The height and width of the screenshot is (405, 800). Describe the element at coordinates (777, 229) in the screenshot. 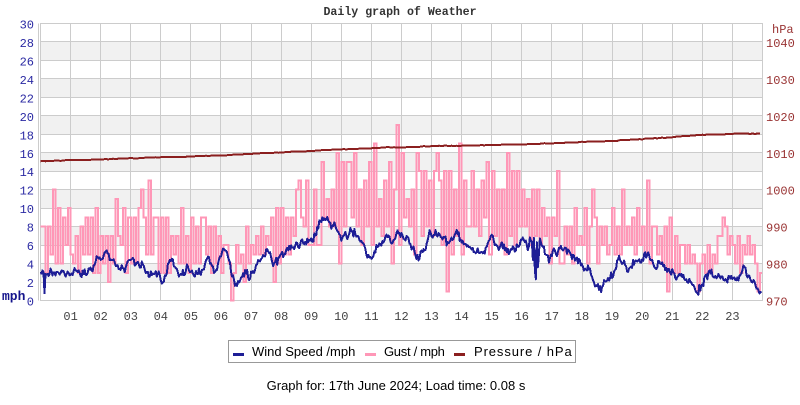

I see `svg-text: 990` at that location.